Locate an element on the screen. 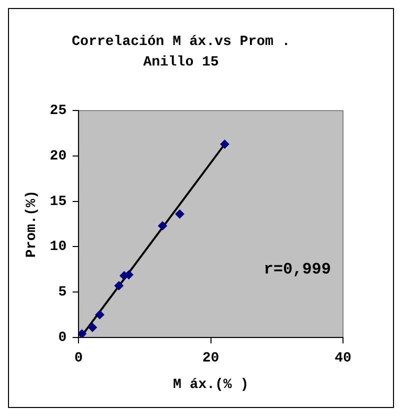  x-tick-label: 40 is located at coordinates (343, 358).